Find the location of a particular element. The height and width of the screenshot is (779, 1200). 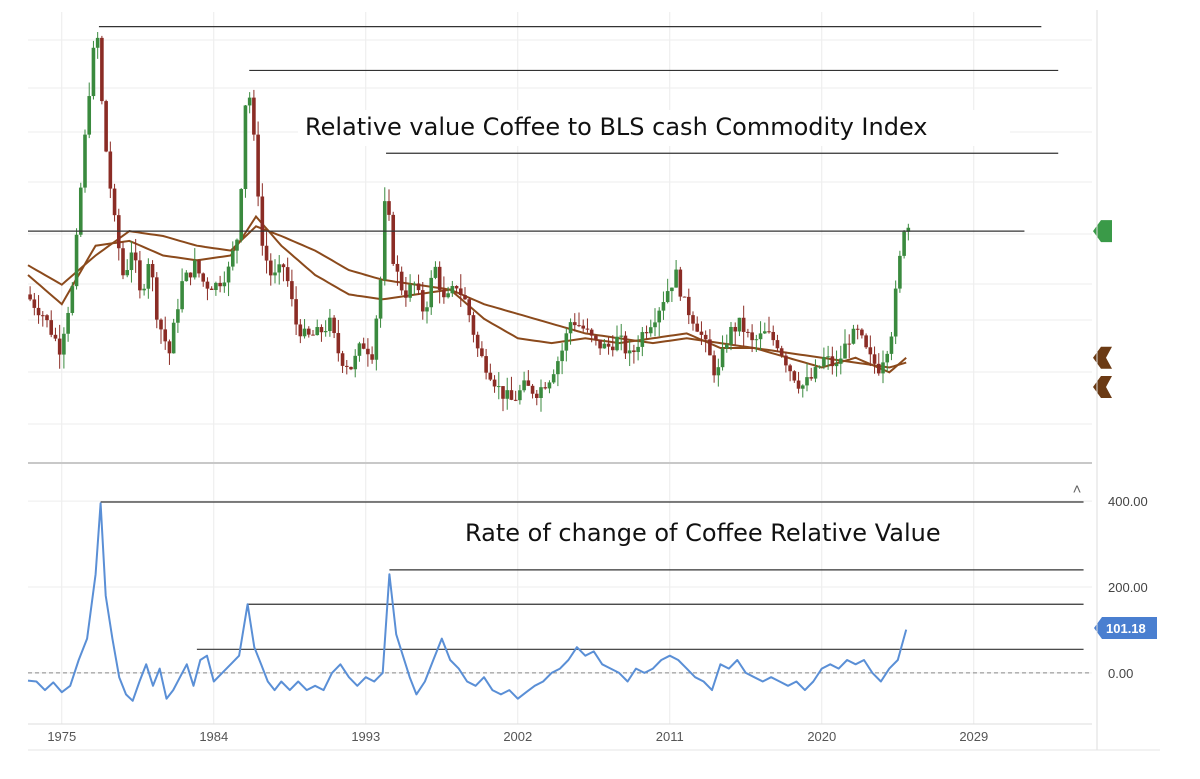

y-tick-label: 200.00 is located at coordinates (1128, 587).